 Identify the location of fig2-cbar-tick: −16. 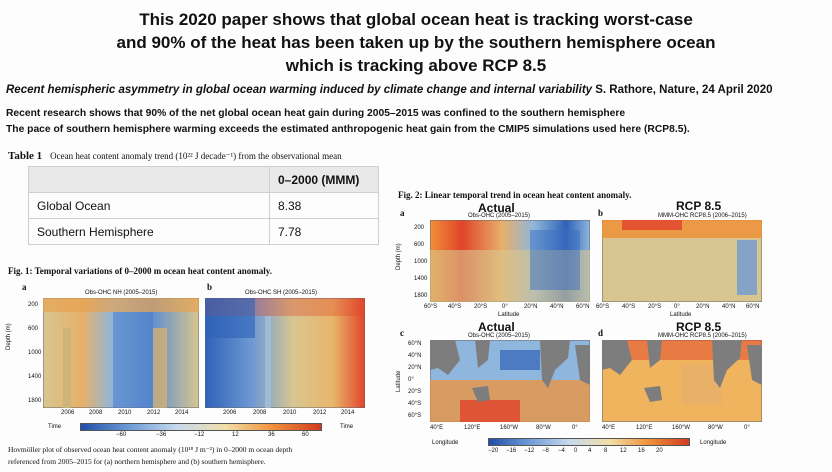
(511, 451).